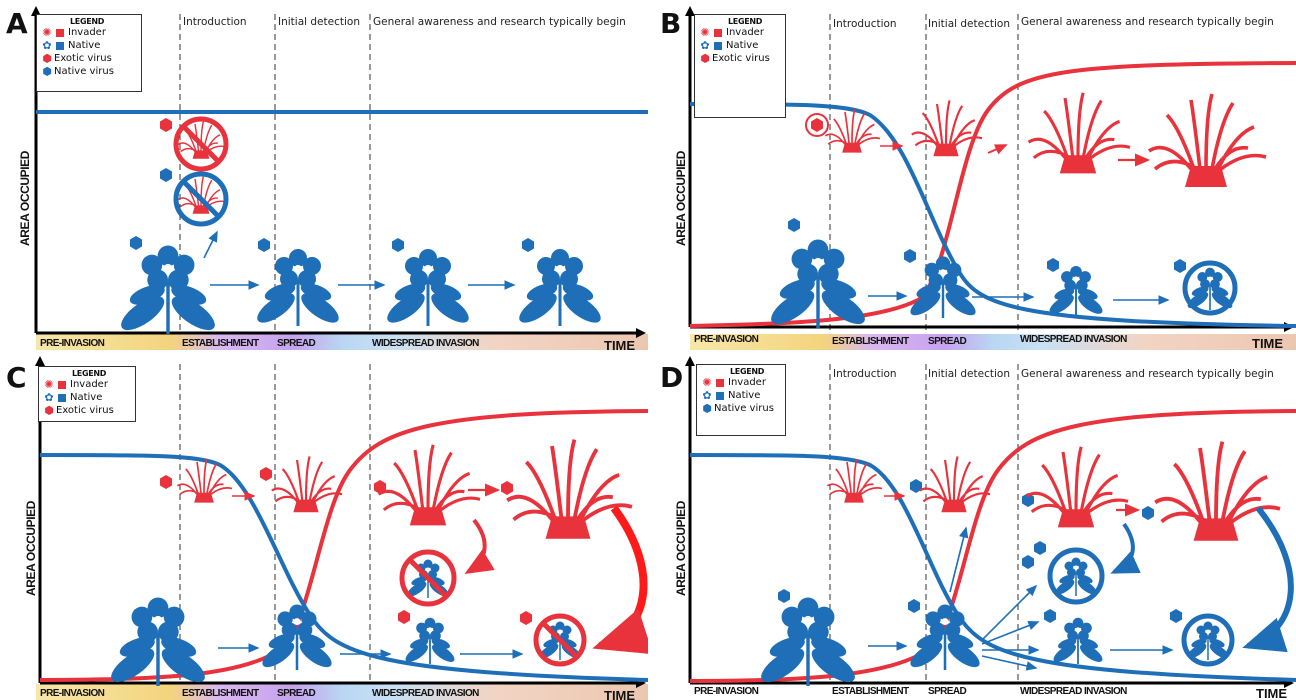  Describe the element at coordinates (47, 71) in the screenshot. I see `native-virus-icon: ⬢` at that location.